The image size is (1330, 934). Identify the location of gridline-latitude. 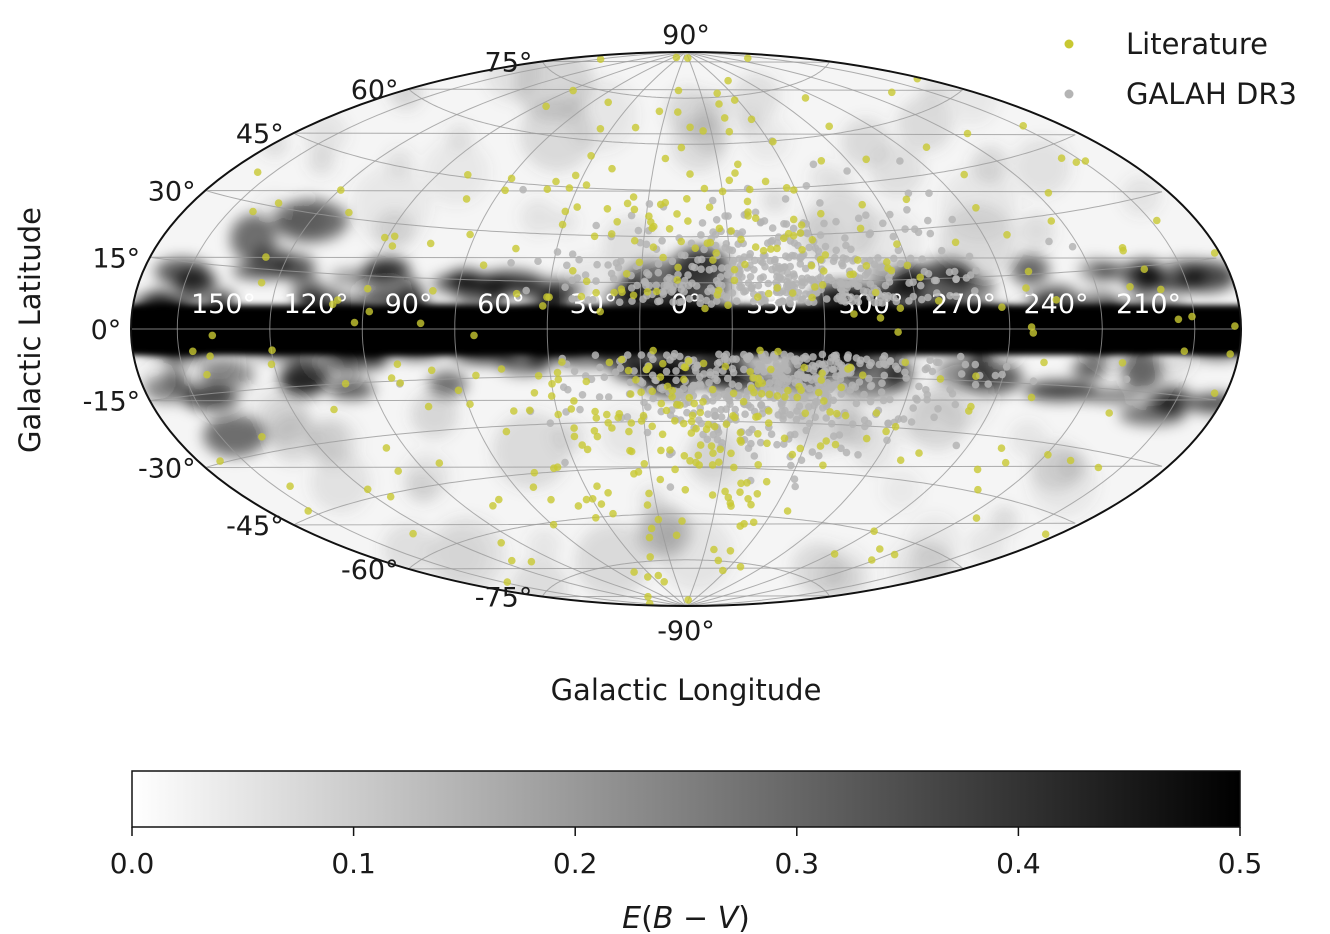
(684, 161).